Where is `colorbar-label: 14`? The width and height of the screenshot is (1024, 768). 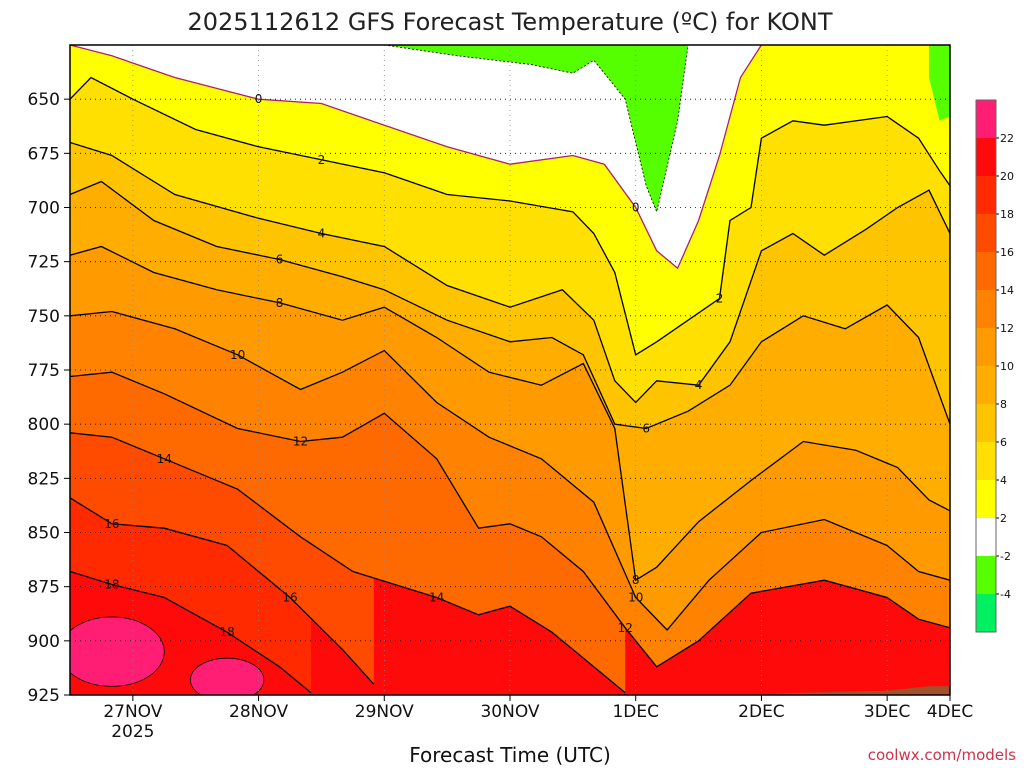
colorbar-label: 14 is located at coordinates (1007, 290).